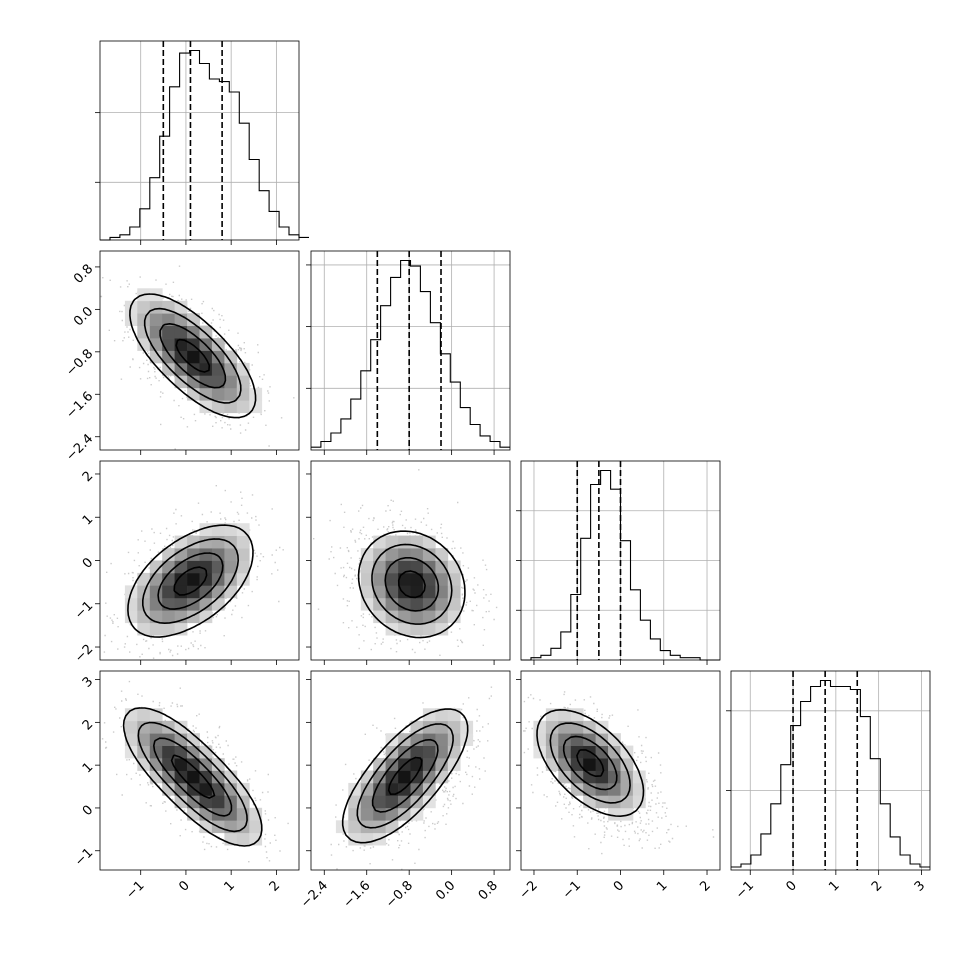 The width and height of the screenshot is (970, 970). I want to click on scatter-panel-1-2: −2.4 −1.6 −0.8 0.0 0.8, so click(181, 357).